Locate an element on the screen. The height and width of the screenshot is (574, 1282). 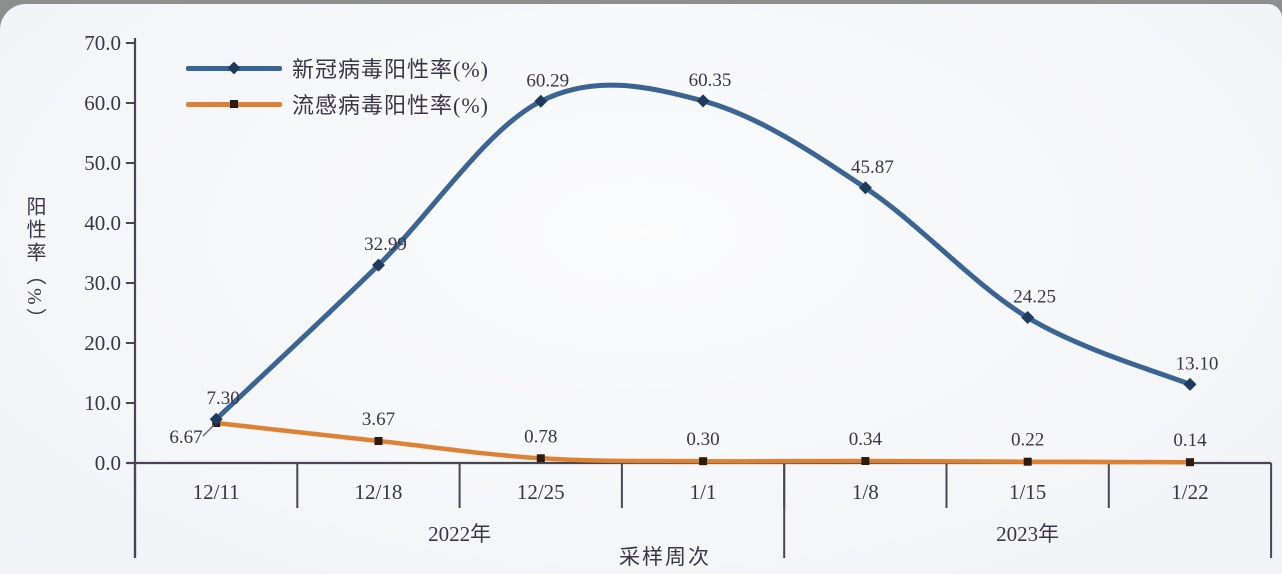
covid-series-data-label: 13.10 is located at coordinates (1197, 363).